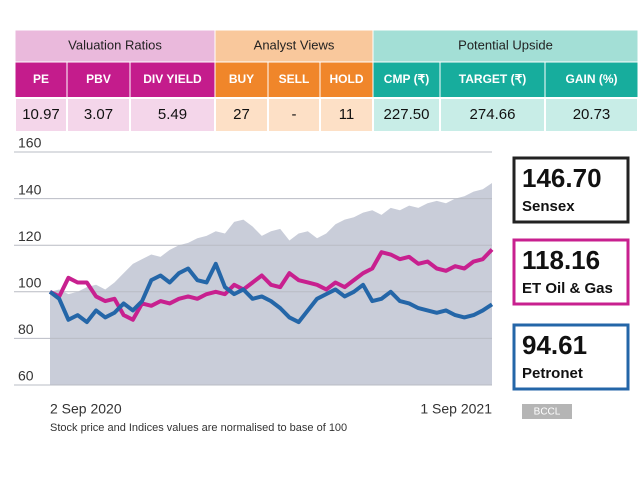 The height and width of the screenshot is (485, 640). I want to click on legend-value: 118.16, so click(561, 260).